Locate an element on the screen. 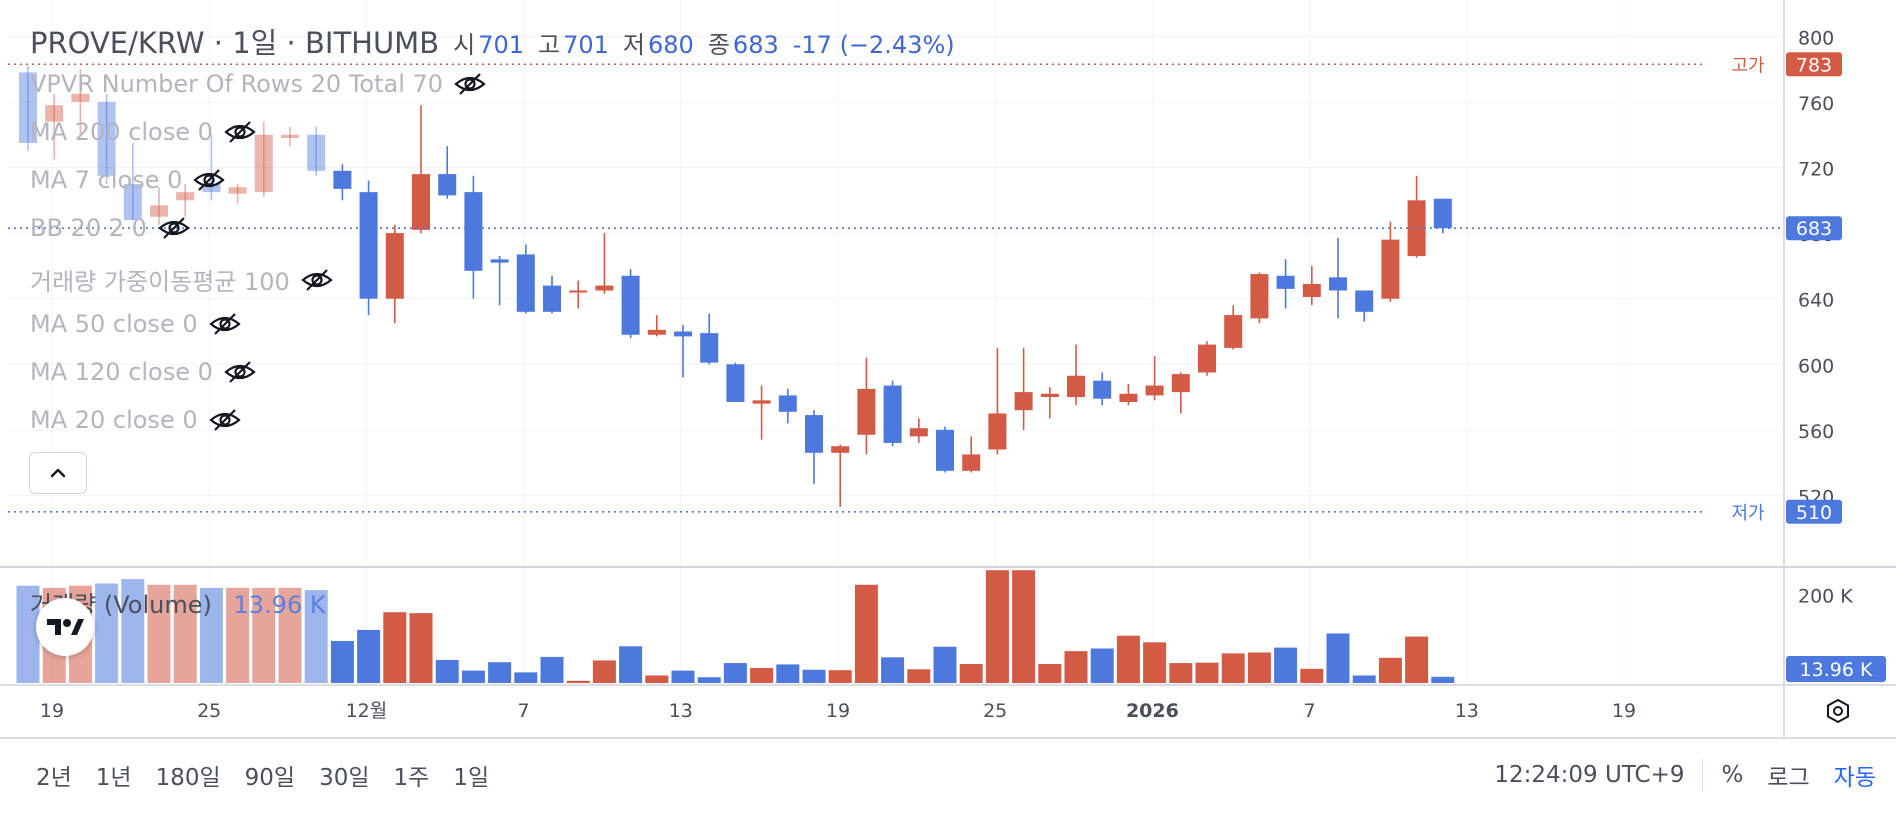  indicator-legend-row: MA 120 close 0 is located at coordinates (143, 372).